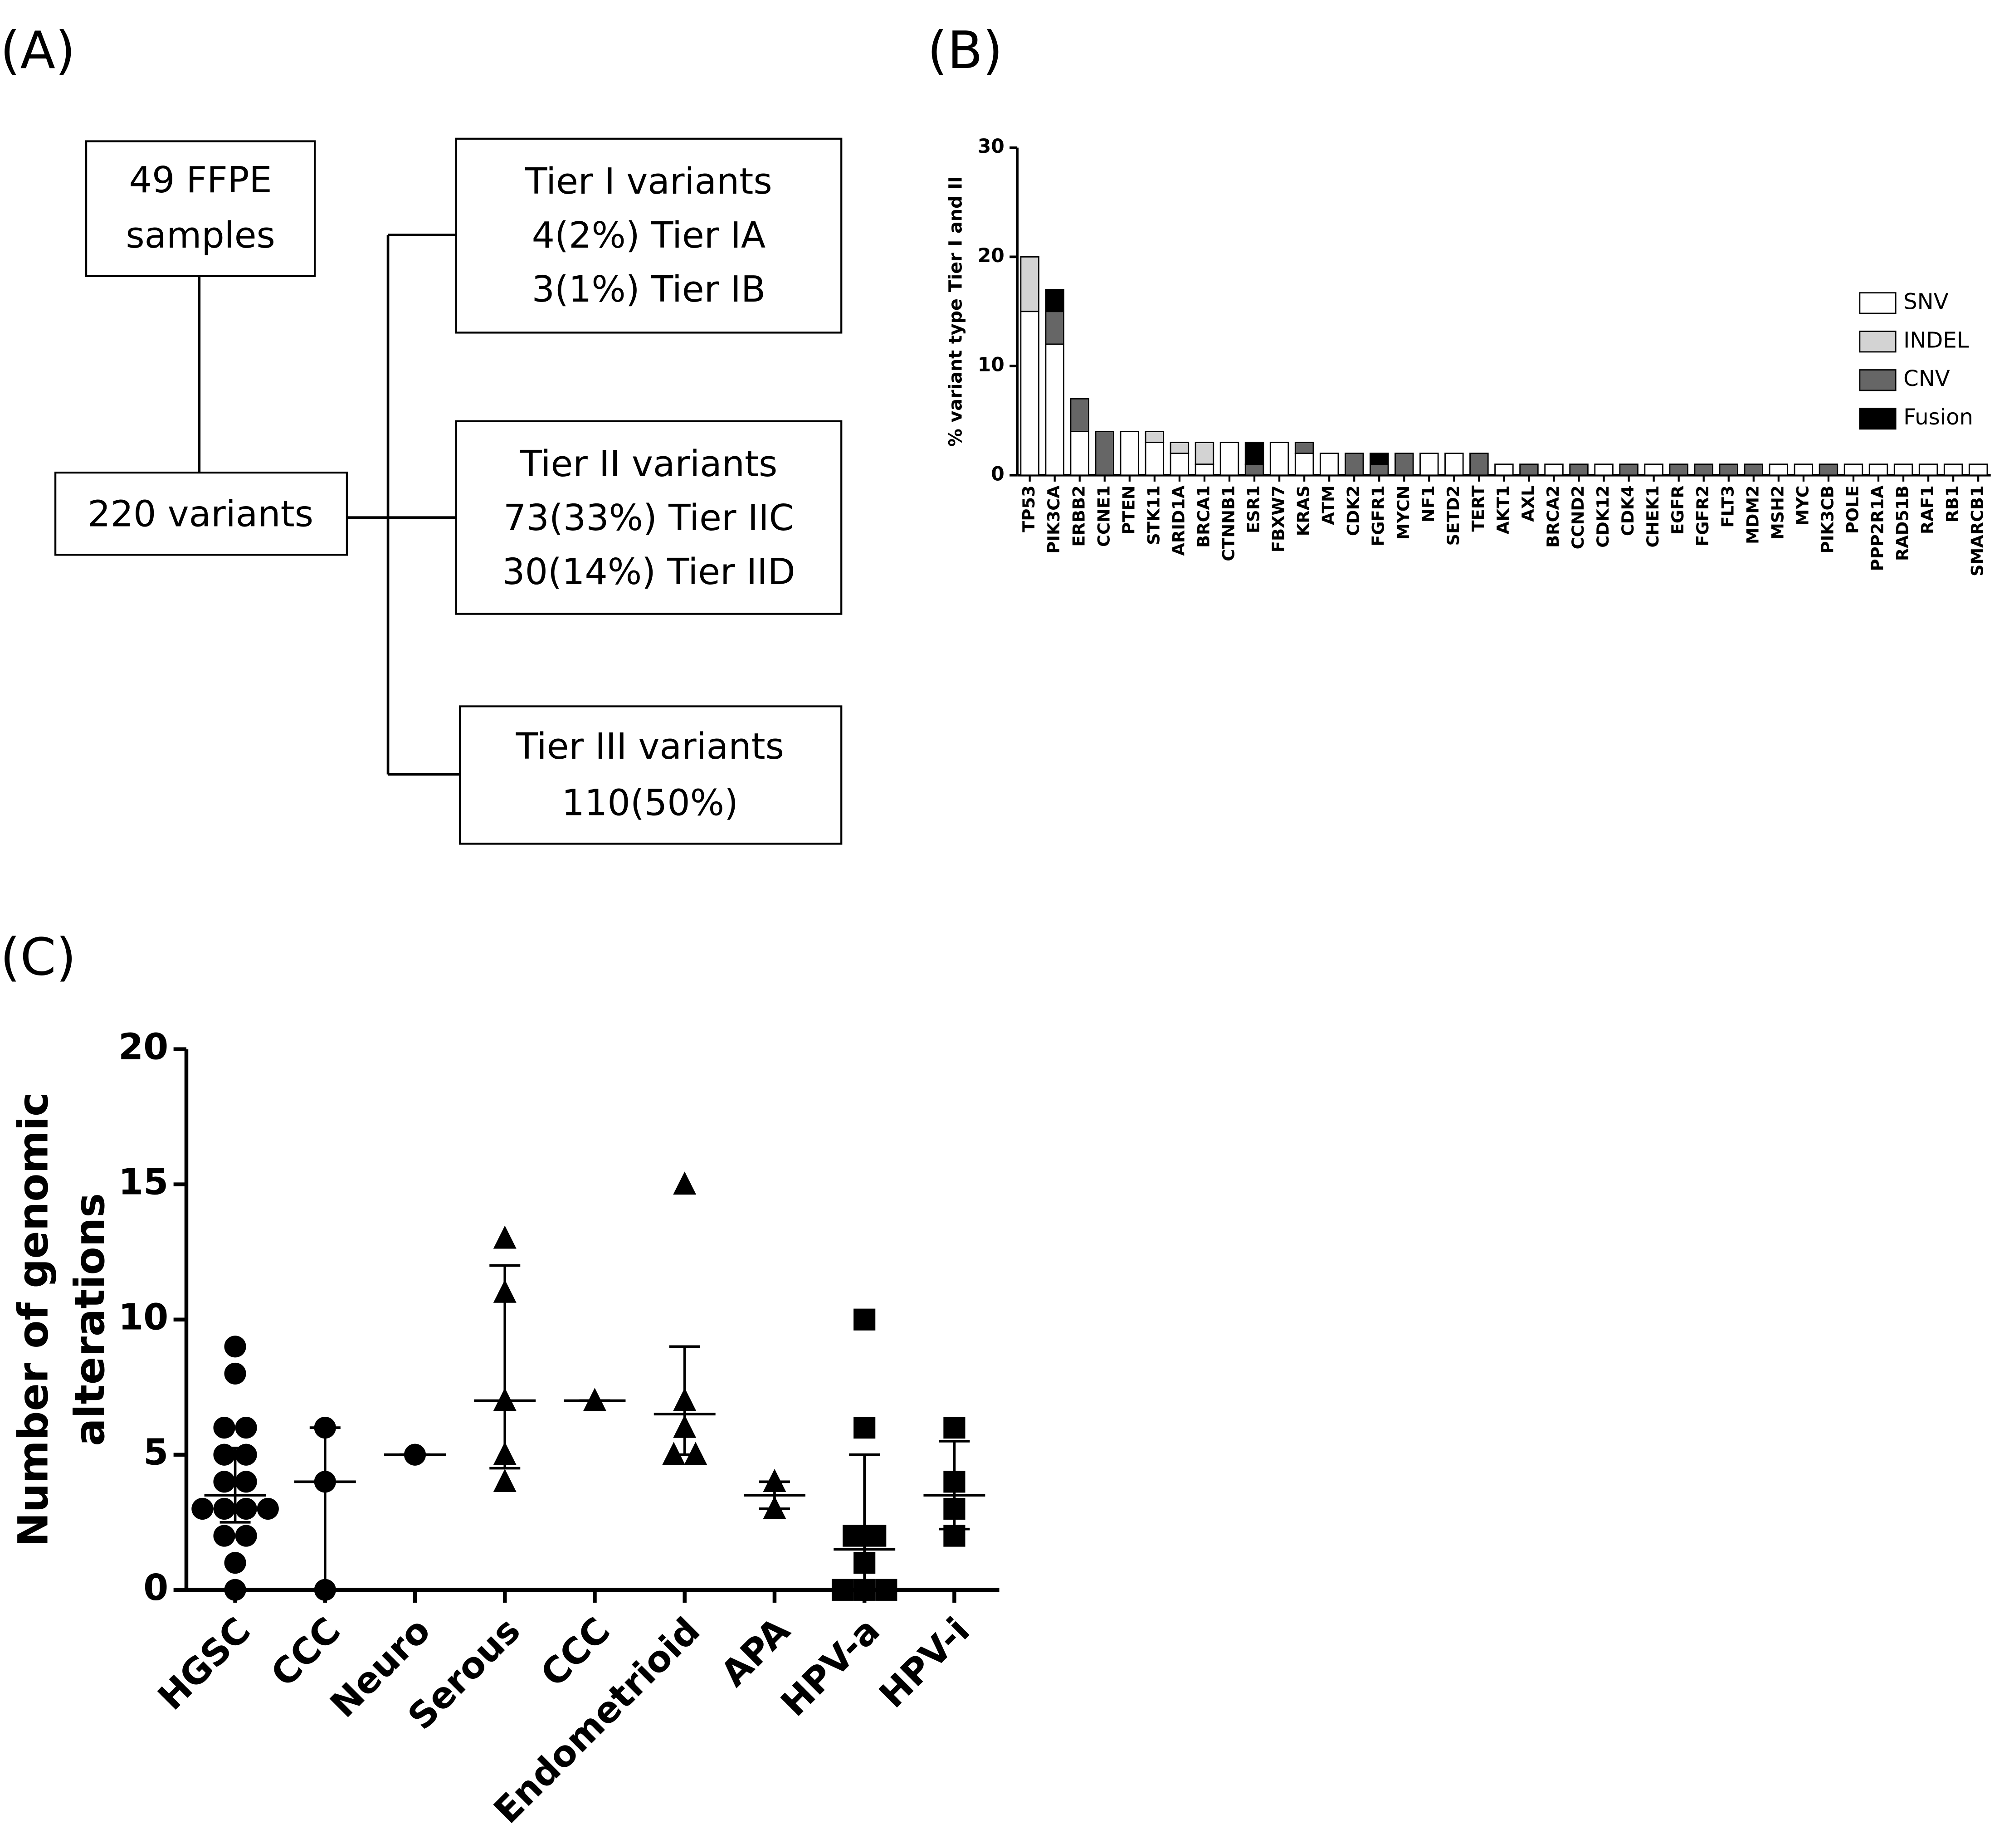  I want to click on x-tick-label: FBXW7, so click(1278, 518).